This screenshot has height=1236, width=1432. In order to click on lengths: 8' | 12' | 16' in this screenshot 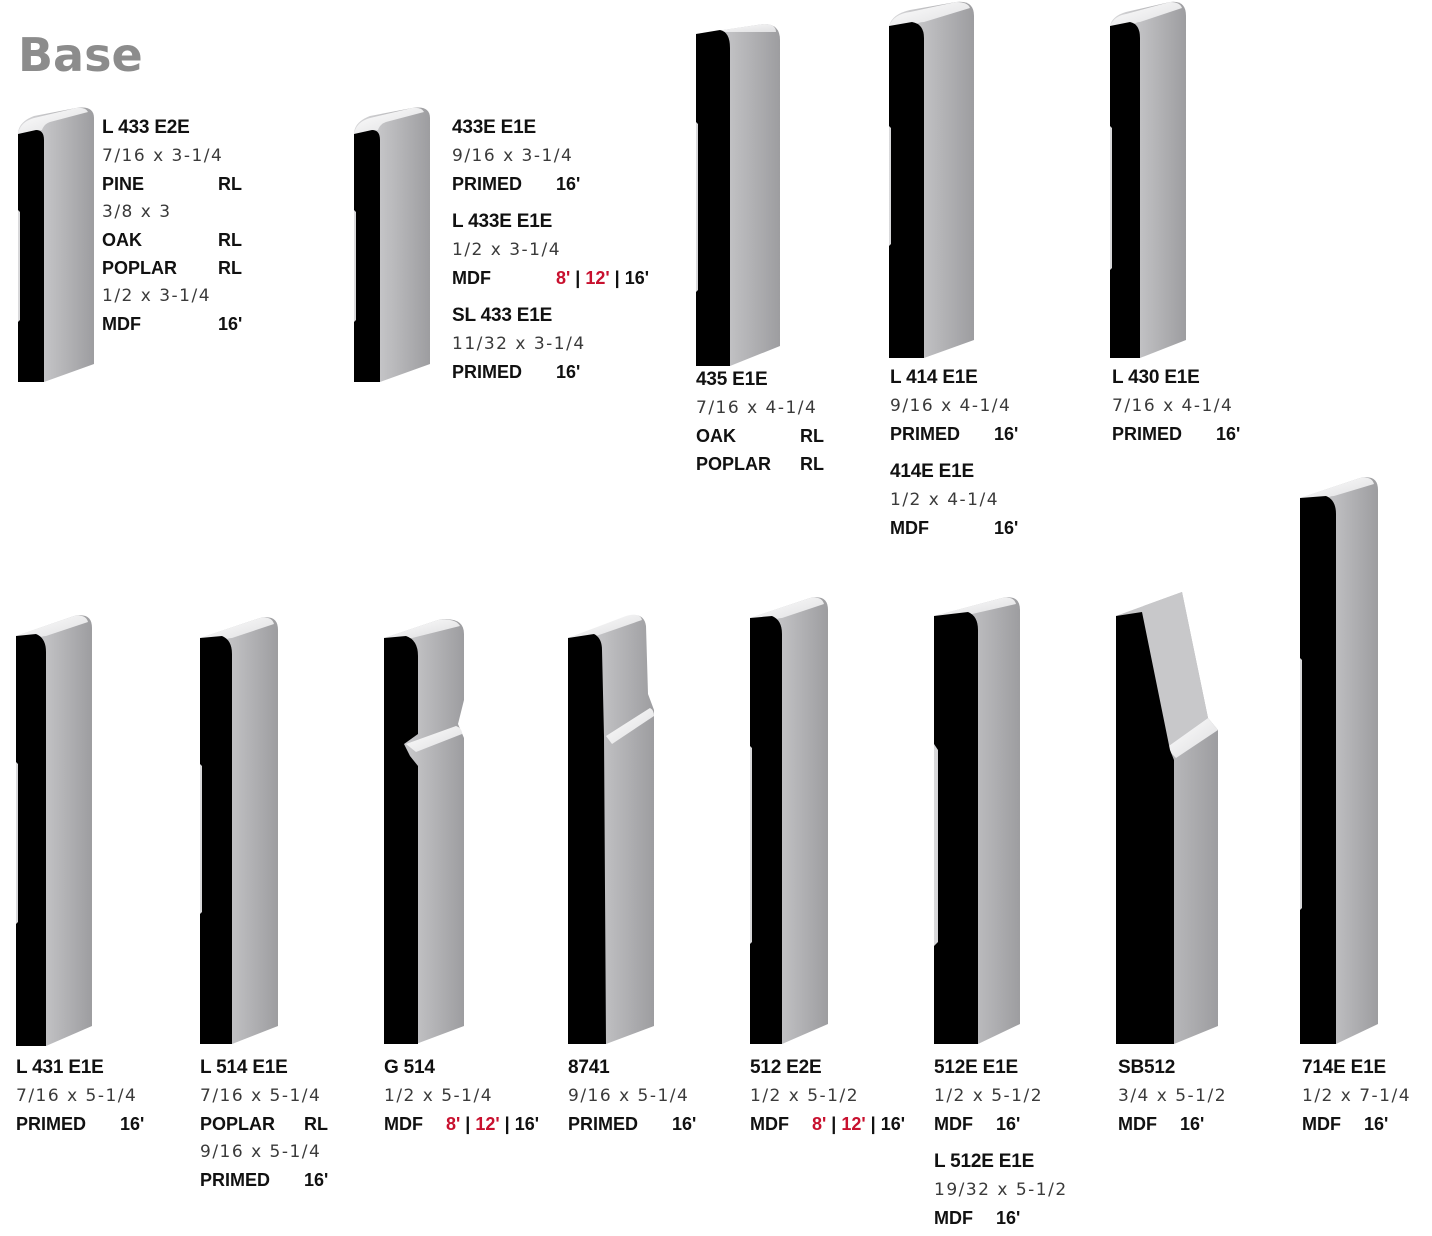, I will do `click(858, 1124)`.